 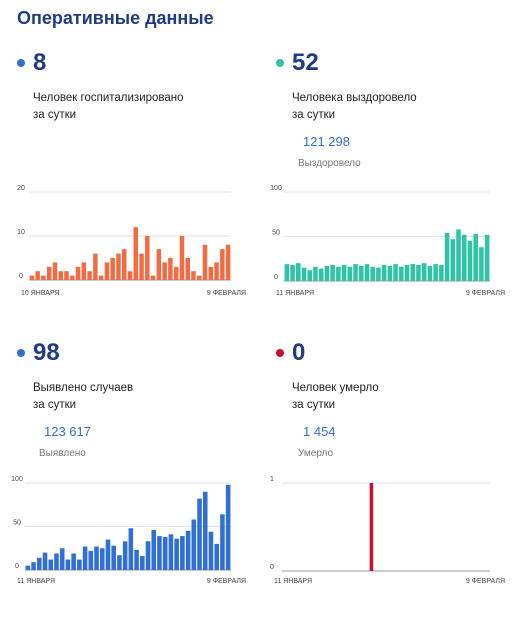 What do you see at coordinates (21, 188) in the screenshot?
I see `y-tick-label: 20` at bounding box center [21, 188].